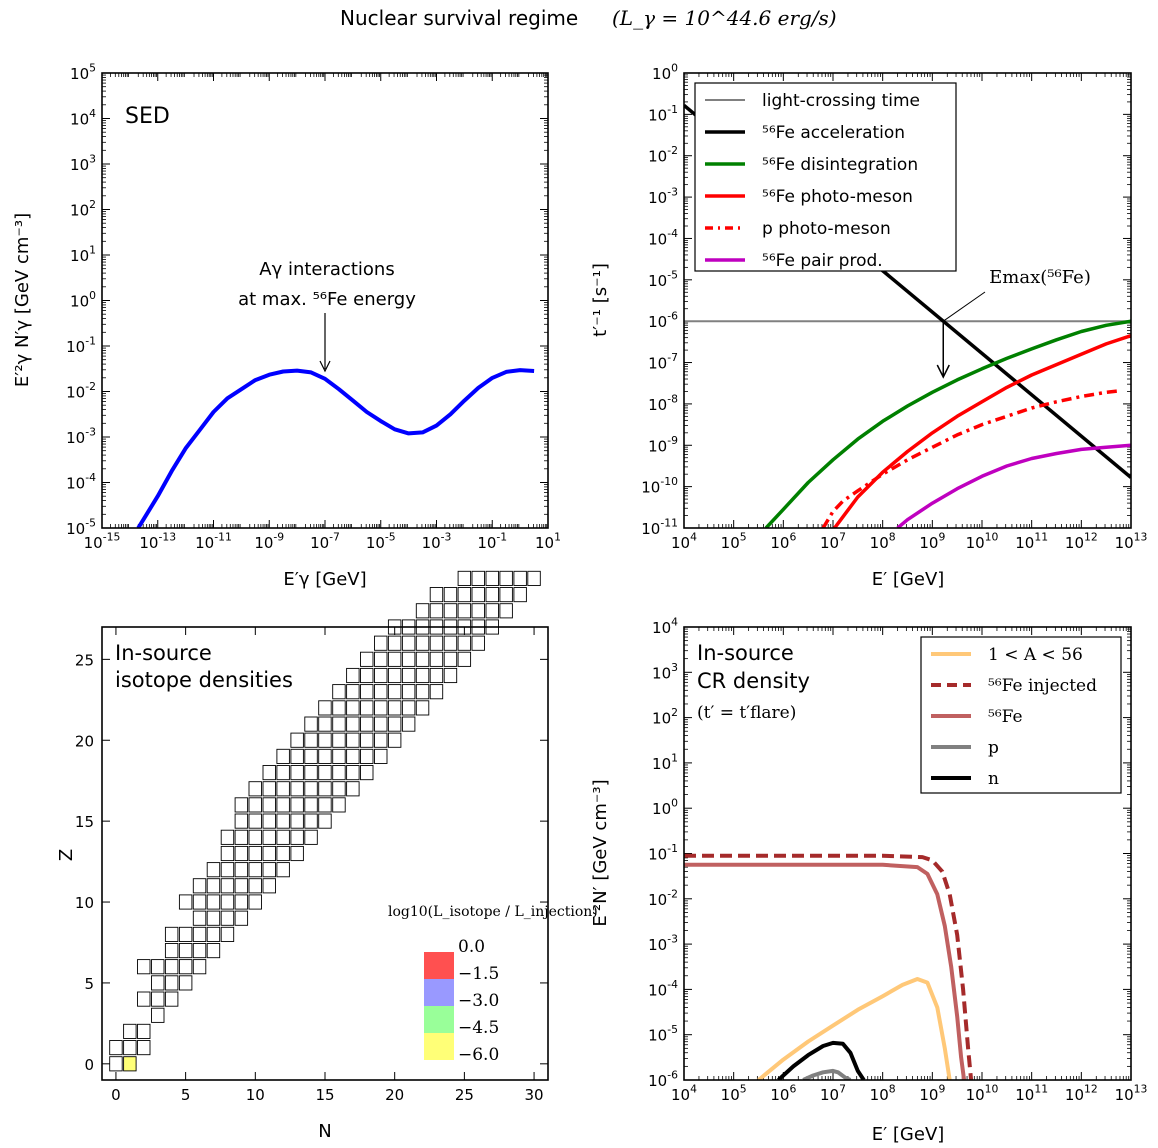 This screenshot has height=1148, width=1158. I want to click on colorbar-label: 0.0, so click(471, 947).